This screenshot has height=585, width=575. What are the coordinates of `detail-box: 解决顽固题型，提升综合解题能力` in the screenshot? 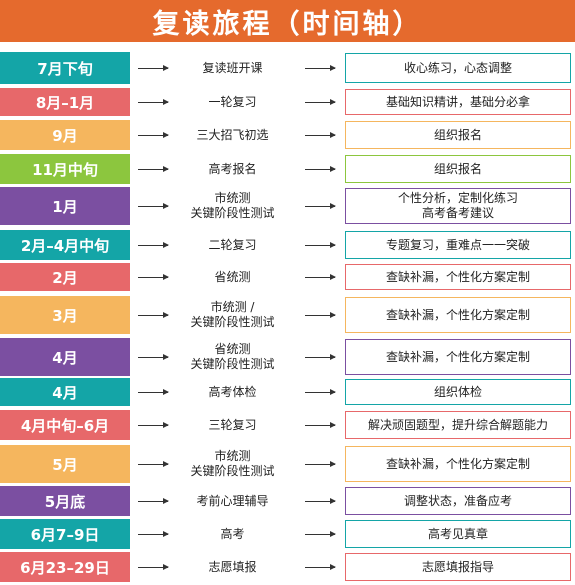 It's located at (458, 425).